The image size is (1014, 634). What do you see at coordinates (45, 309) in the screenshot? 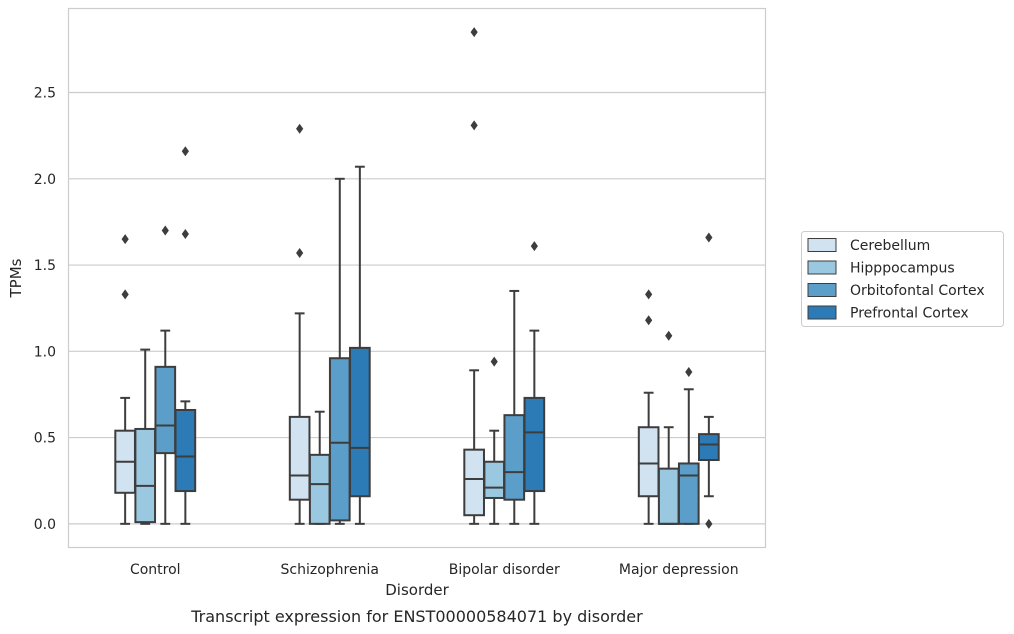
I see `y-tick-labels: 0.0 0.5 1.0 1.5 2.0 2.5` at bounding box center [45, 309].